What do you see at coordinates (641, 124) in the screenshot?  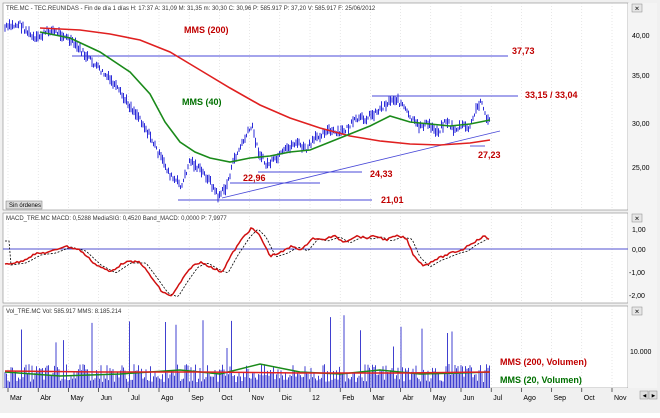 I see `price-tick-30: 30,00` at bounding box center [641, 124].